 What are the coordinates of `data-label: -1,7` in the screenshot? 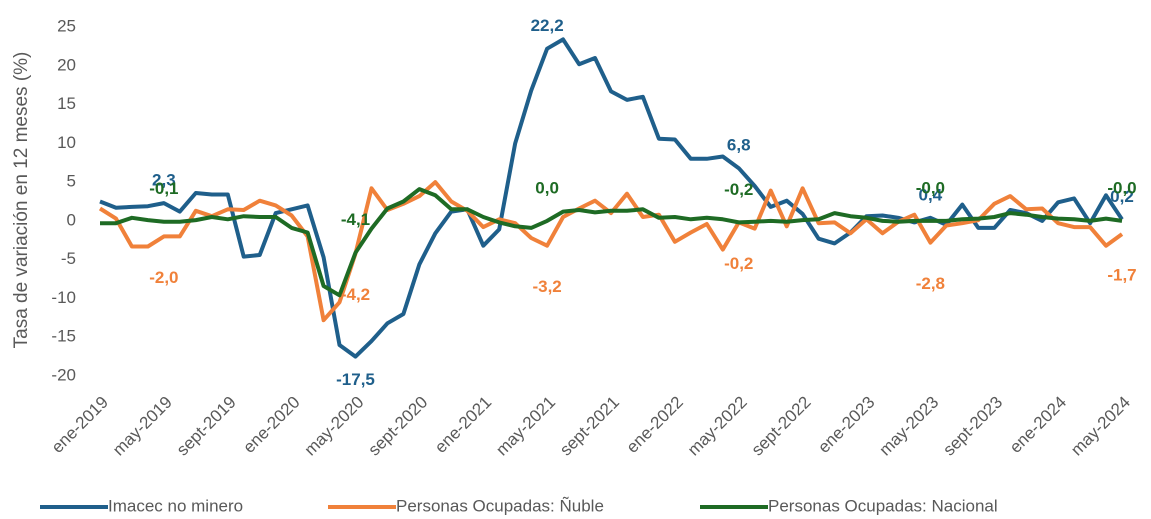 It's located at (1121, 275).